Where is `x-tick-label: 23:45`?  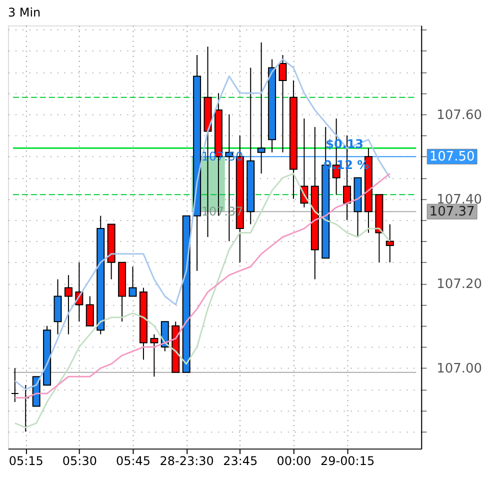
x-tick-label: 23:45 is located at coordinates (240, 461).